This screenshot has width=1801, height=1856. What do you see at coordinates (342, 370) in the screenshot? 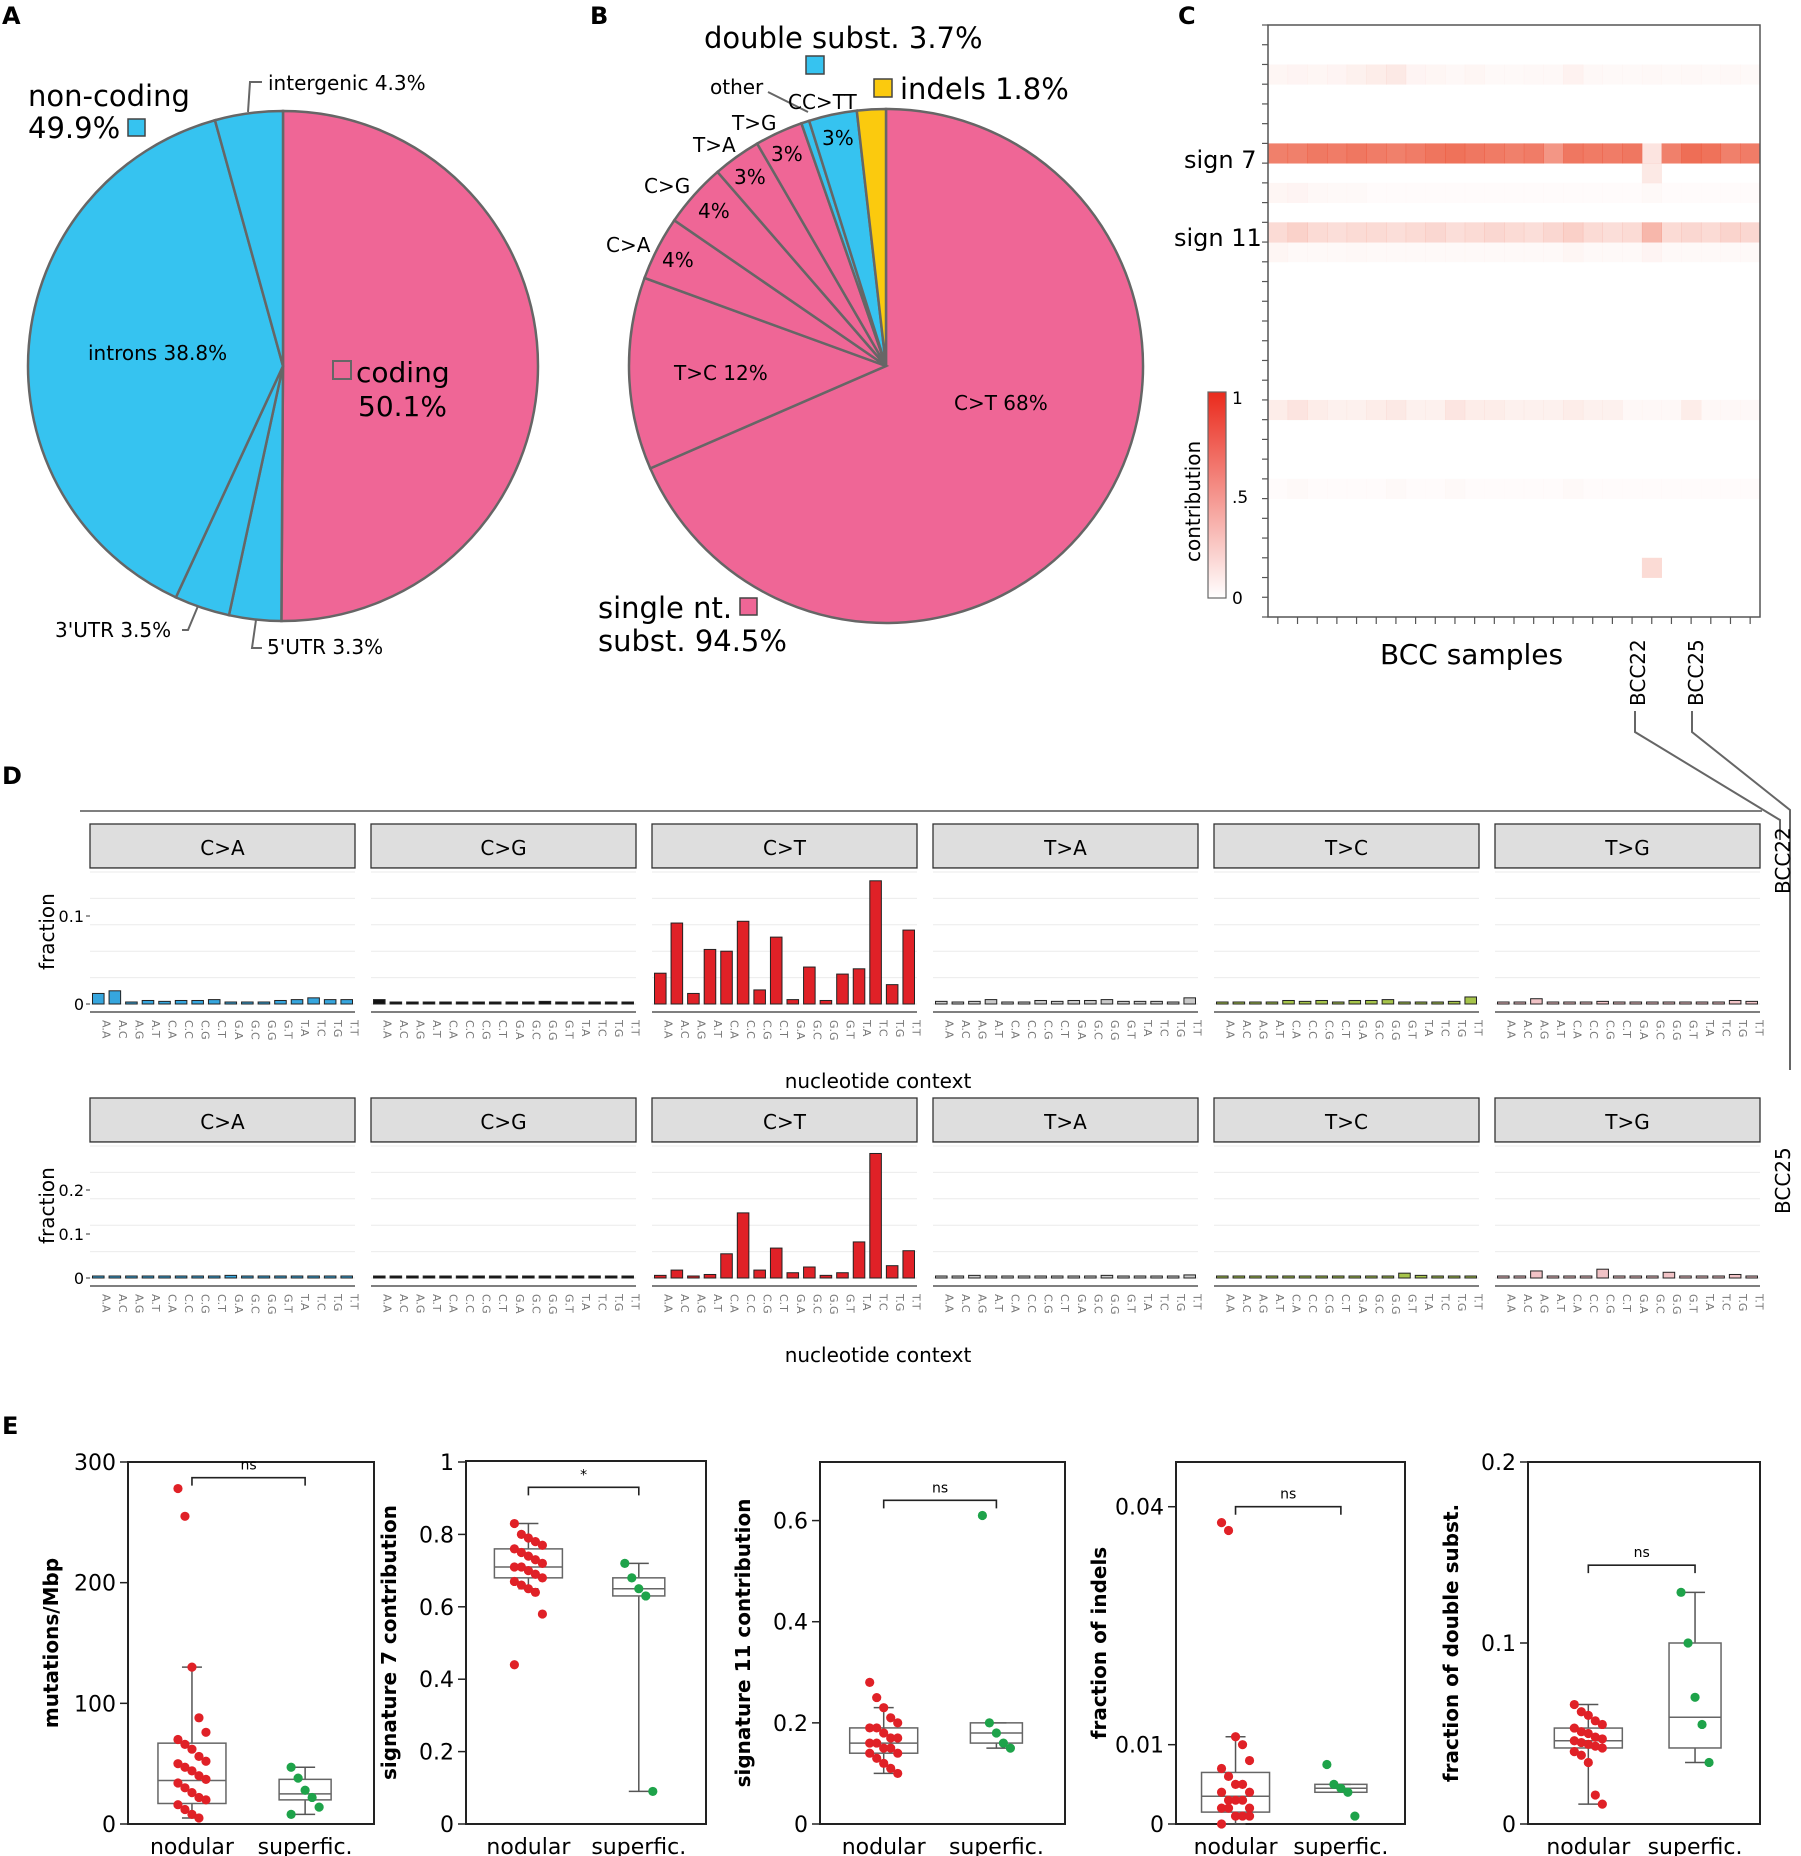
I see `coding-legend-box` at bounding box center [342, 370].